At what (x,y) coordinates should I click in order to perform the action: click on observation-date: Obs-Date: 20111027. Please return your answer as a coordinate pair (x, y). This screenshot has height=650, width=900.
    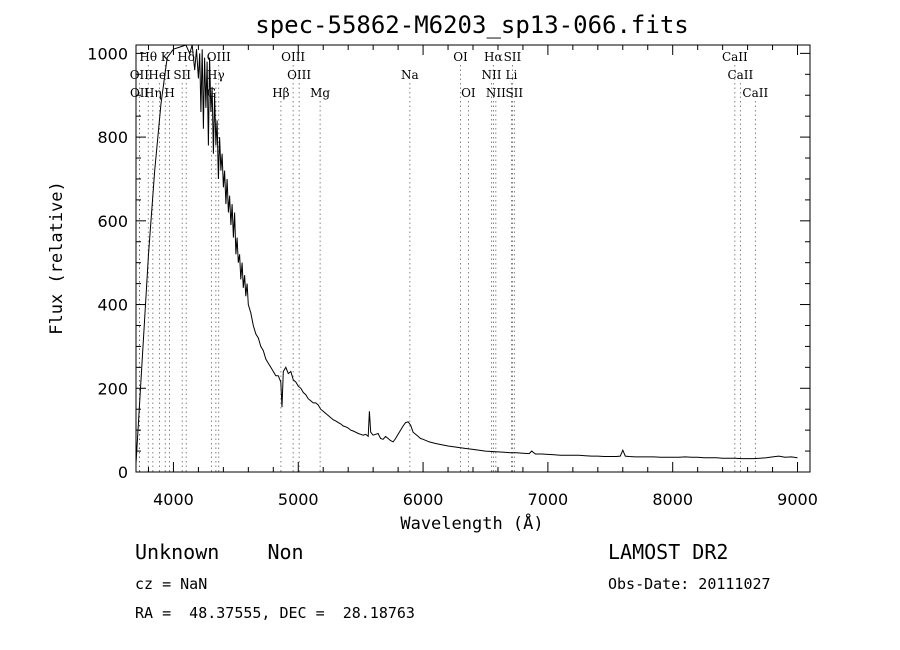
    Looking at the image, I should click on (689, 584).